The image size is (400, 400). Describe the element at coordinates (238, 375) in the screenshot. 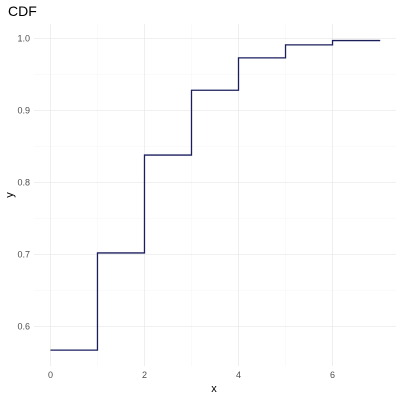

I see `x-tick-label: 4` at that location.